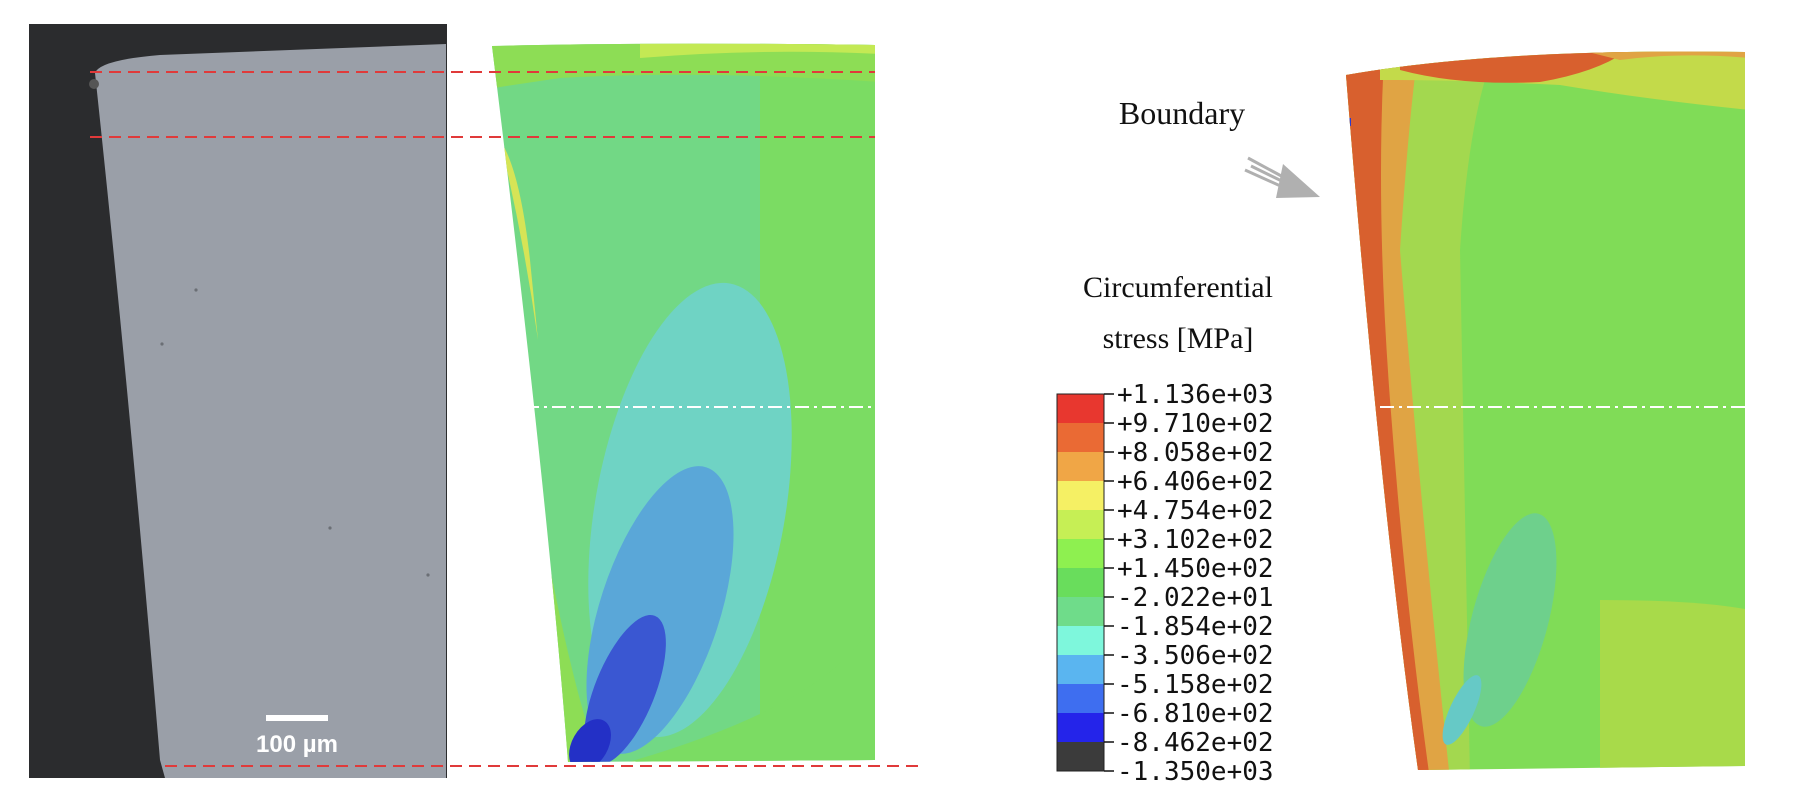 Image resolution: width=1800 pixels, height=802 pixels. What do you see at coordinates (1178, 287) in the screenshot?
I see `legend-title-line1: Circumferential` at bounding box center [1178, 287].